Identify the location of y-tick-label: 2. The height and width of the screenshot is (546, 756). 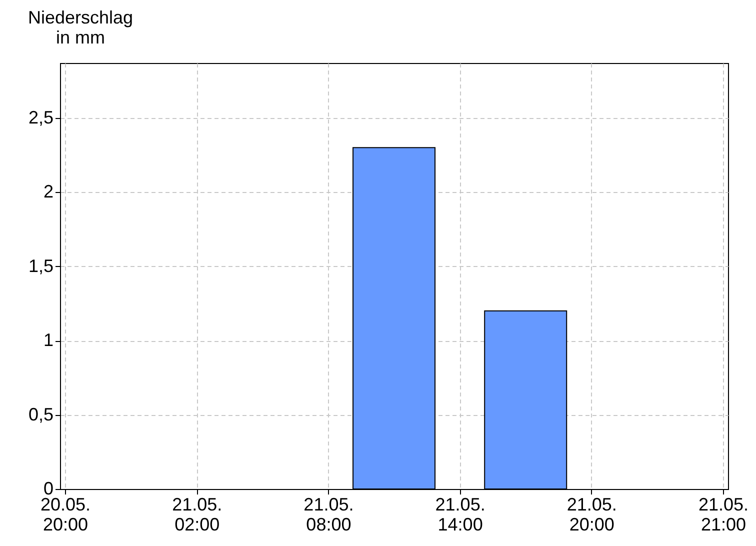
(48, 192).